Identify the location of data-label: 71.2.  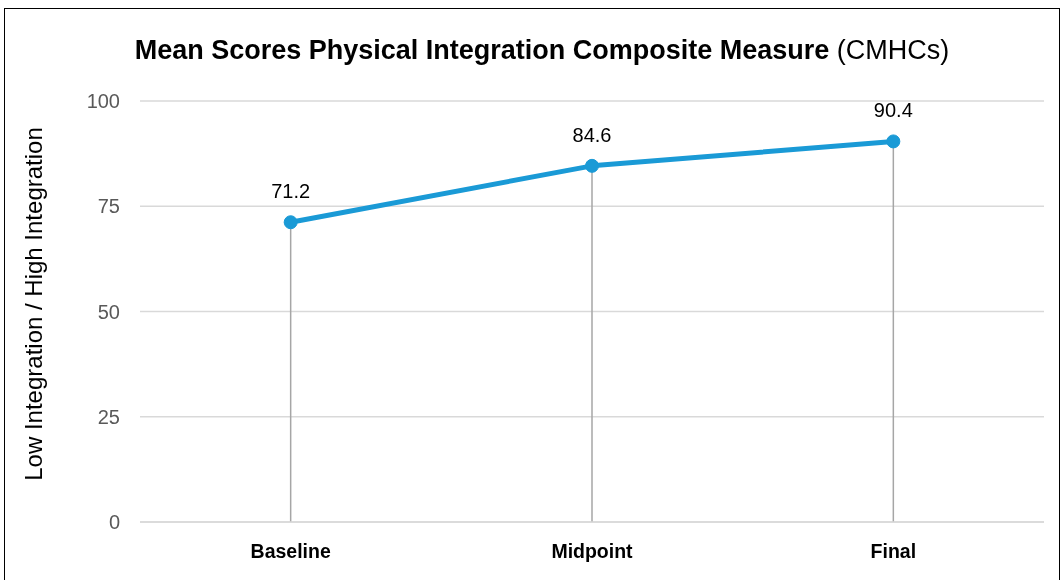
(291, 191).